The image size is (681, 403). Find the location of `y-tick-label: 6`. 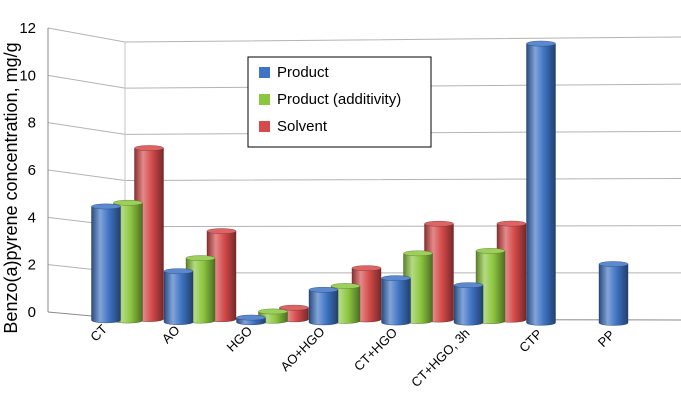

y-tick-label: 6 is located at coordinates (32, 170).